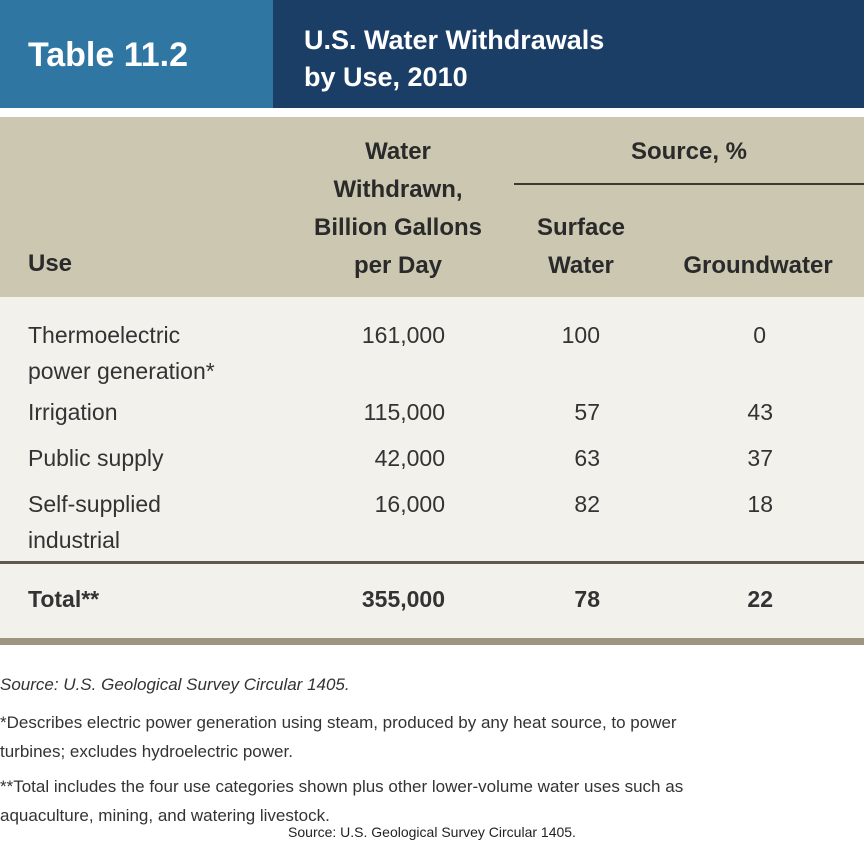 Image resolution: width=864 pixels, height=846 pixels. I want to click on row-surface: 82, so click(587, 504).